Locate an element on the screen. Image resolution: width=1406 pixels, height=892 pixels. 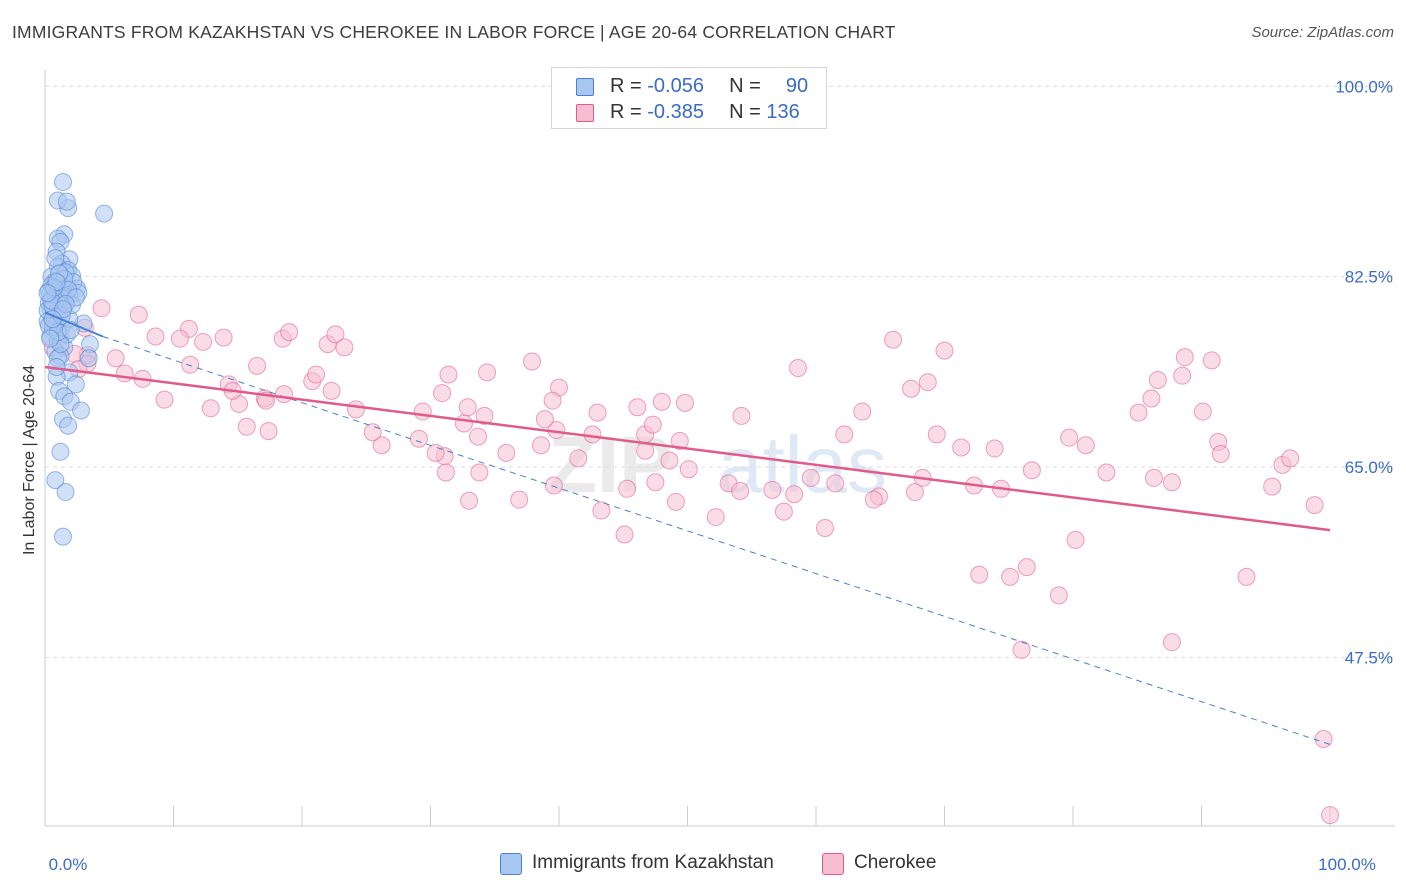
x-tick-label: 100.0% is located at coordinates (1347, 864).